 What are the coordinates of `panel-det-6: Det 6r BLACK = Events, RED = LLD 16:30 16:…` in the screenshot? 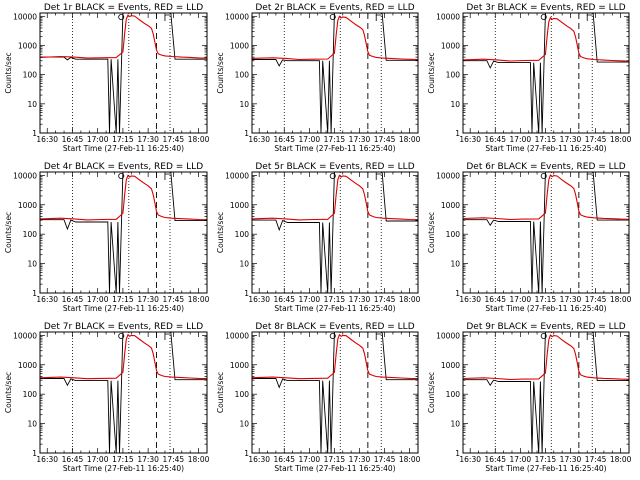 It's located at (529, 237).